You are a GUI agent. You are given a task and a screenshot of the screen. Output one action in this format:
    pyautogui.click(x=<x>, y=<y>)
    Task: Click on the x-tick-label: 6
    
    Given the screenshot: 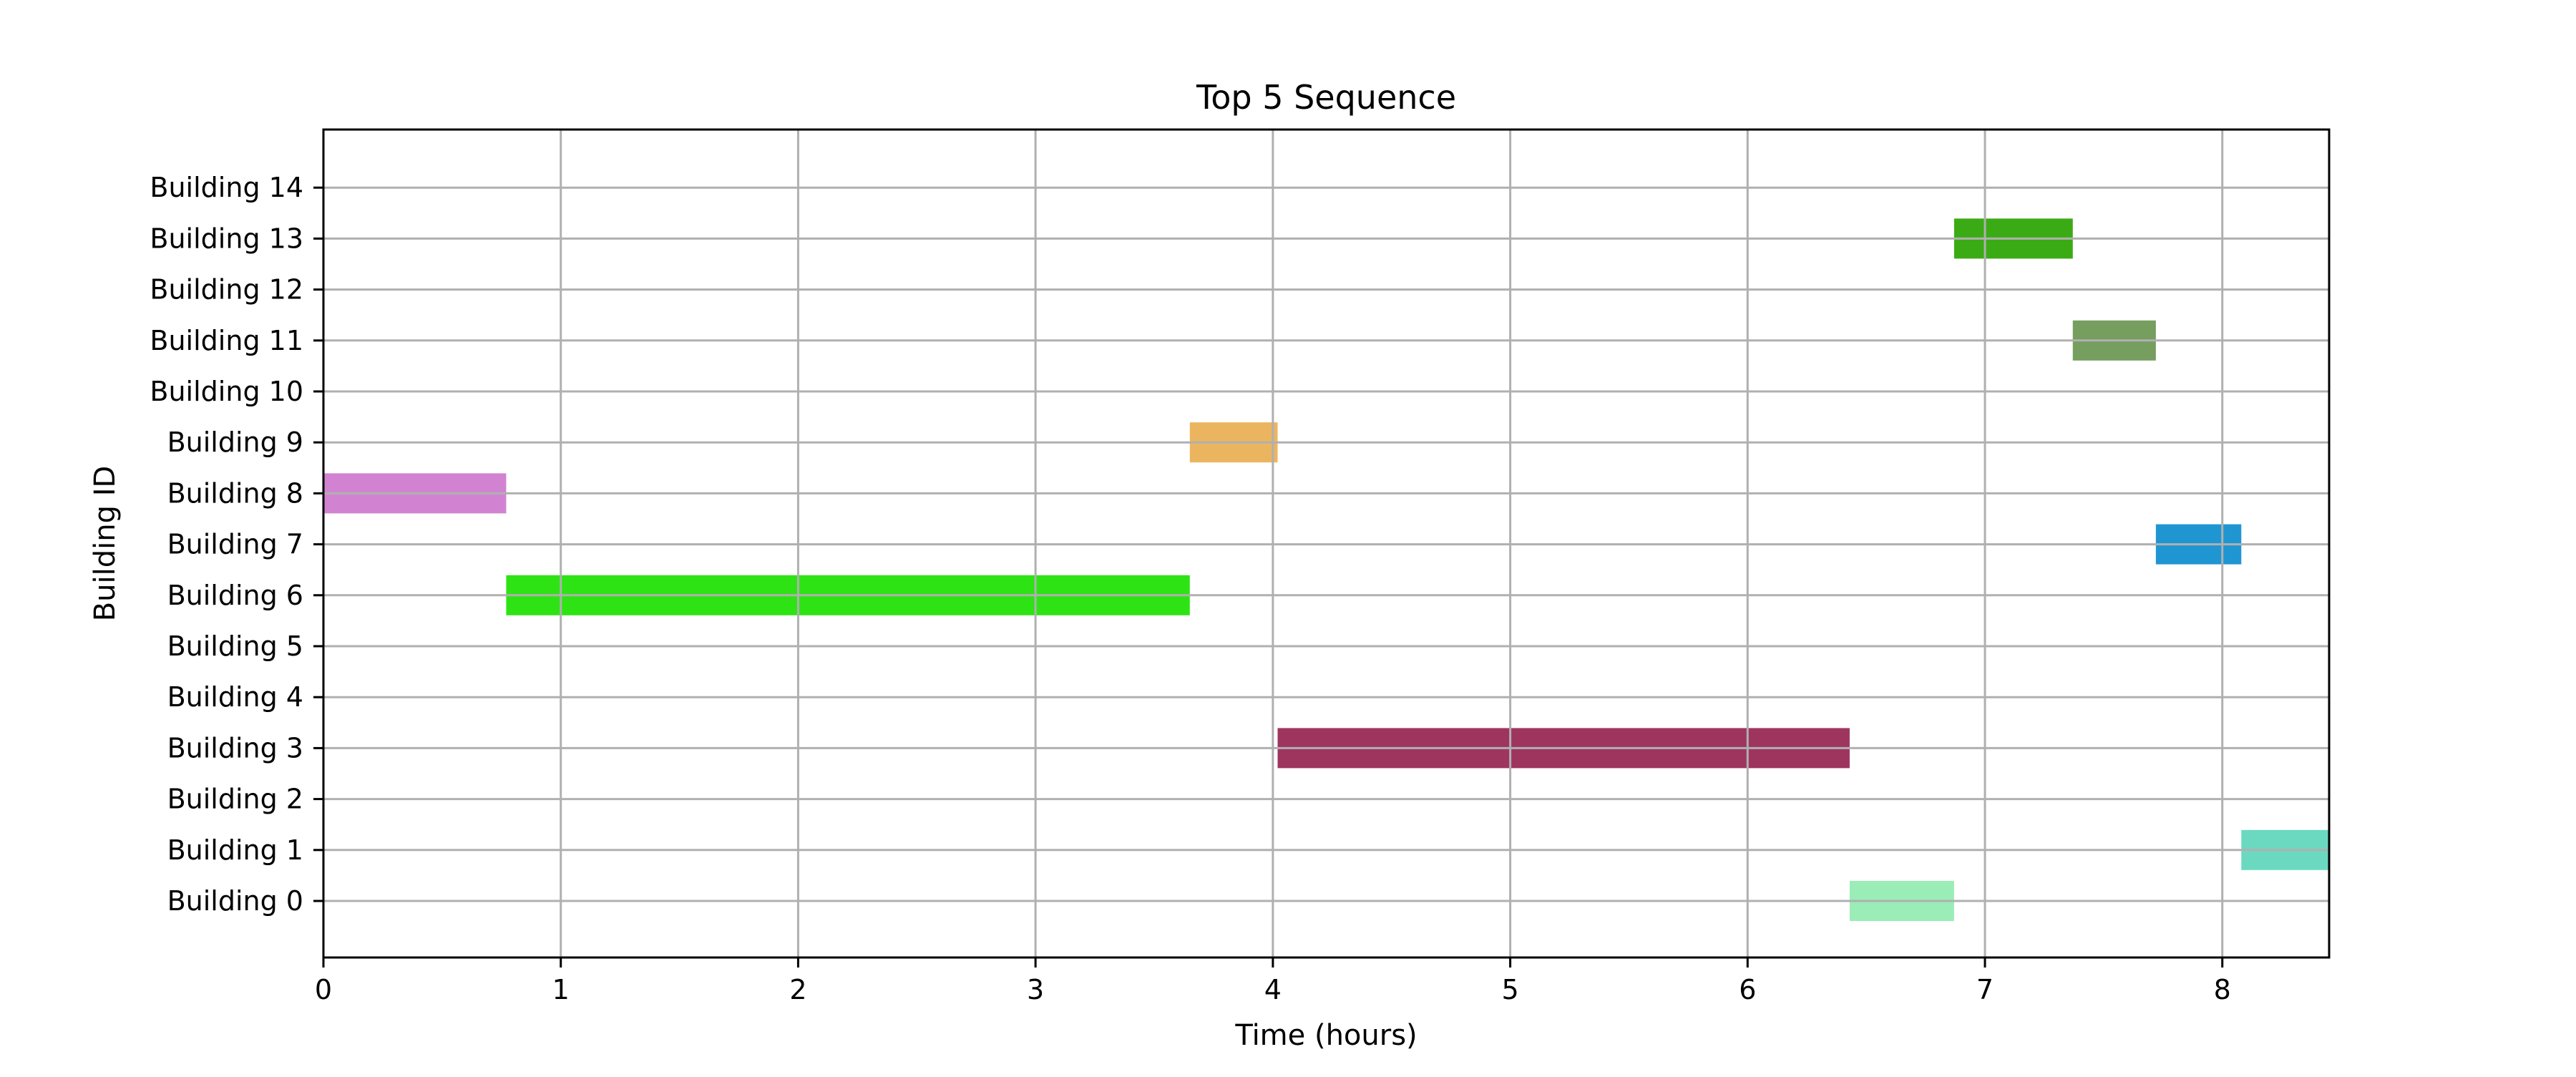 What is the action you would take?
    pyautogui.click(x=1747, y=989)
    